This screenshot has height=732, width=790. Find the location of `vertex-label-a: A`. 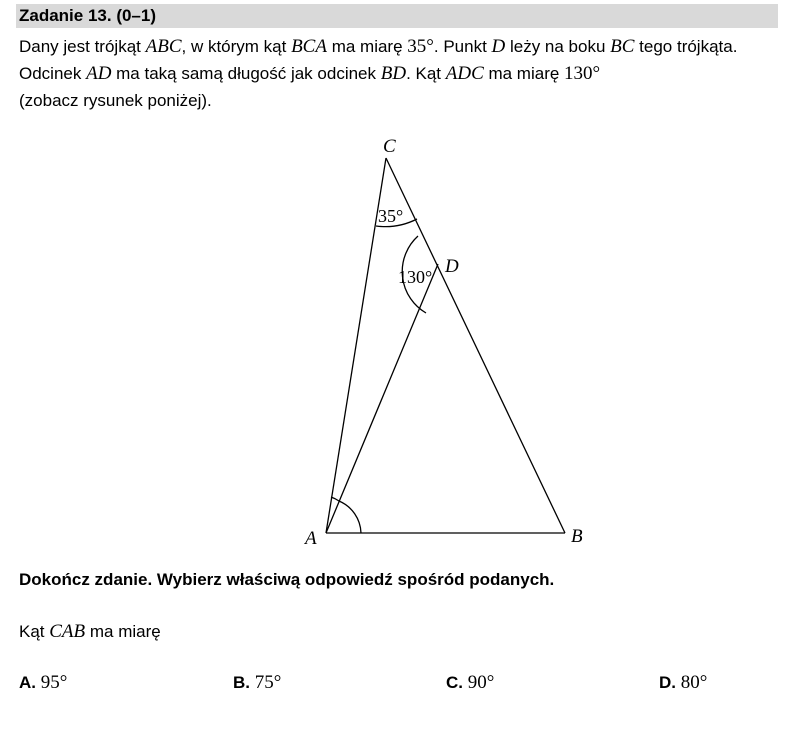

vertex-label-a: A is located at coordinates (310, 538).